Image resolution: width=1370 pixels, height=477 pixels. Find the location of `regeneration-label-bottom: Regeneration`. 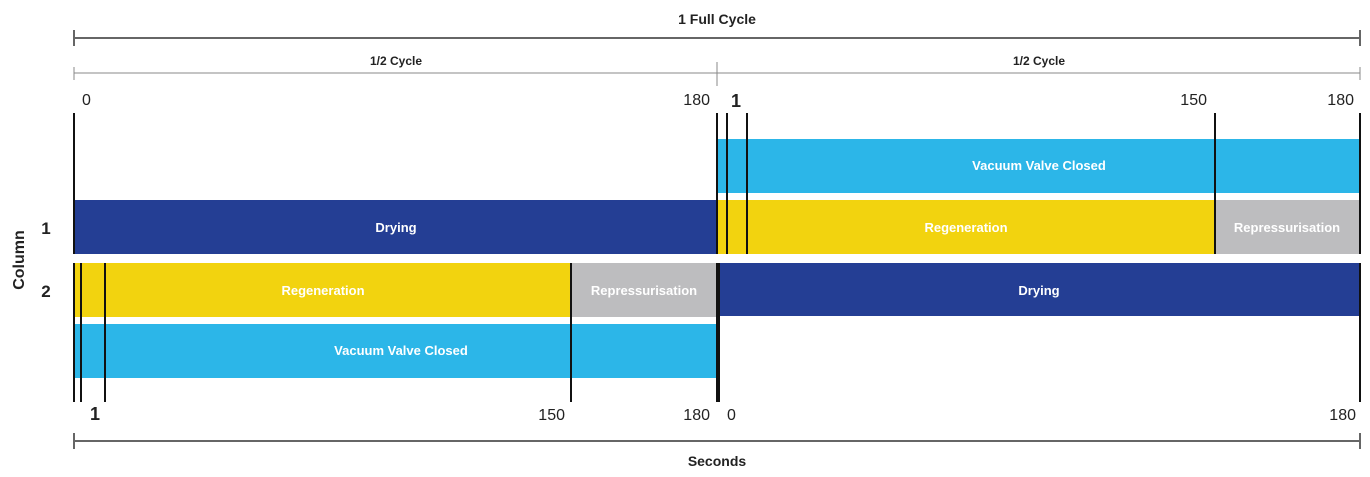

regeneration-label-bottom: Regeneration is located at coordinates (322, 290).